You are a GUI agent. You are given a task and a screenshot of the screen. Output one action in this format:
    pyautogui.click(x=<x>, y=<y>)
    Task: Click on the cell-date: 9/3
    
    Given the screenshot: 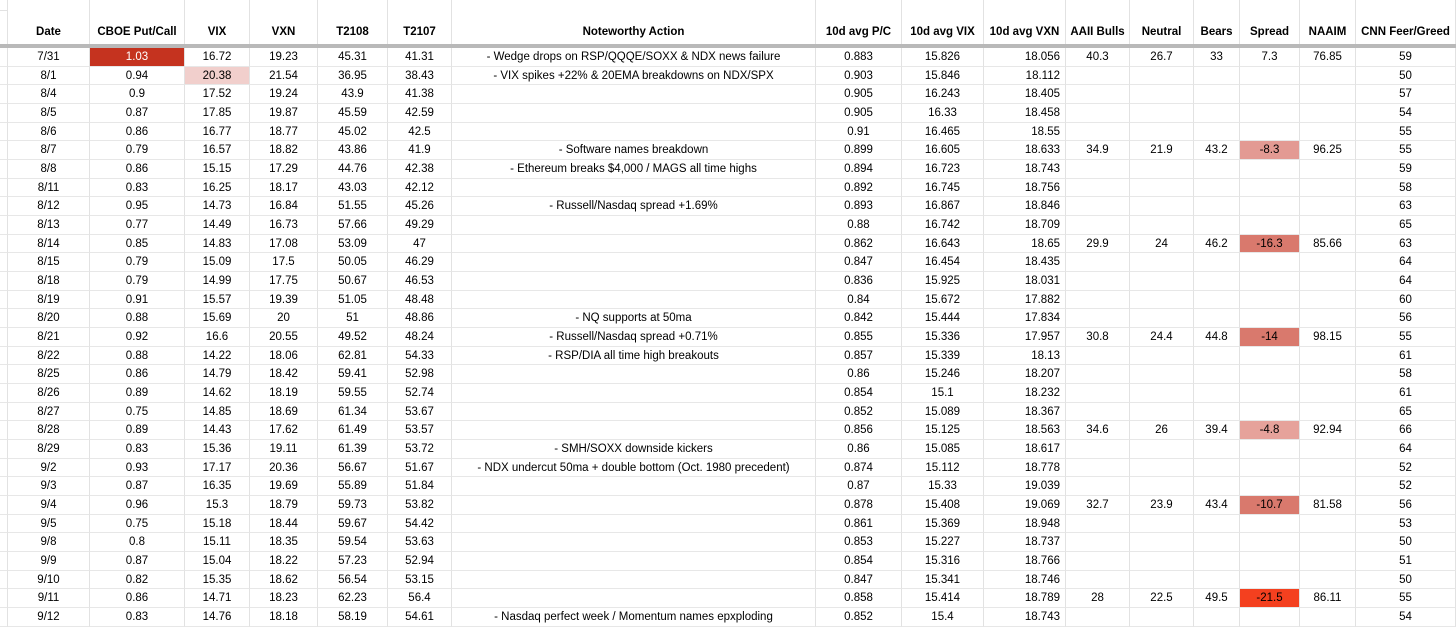 What is the action you would take?
    pyautogui.click(x=49, y=487)
    